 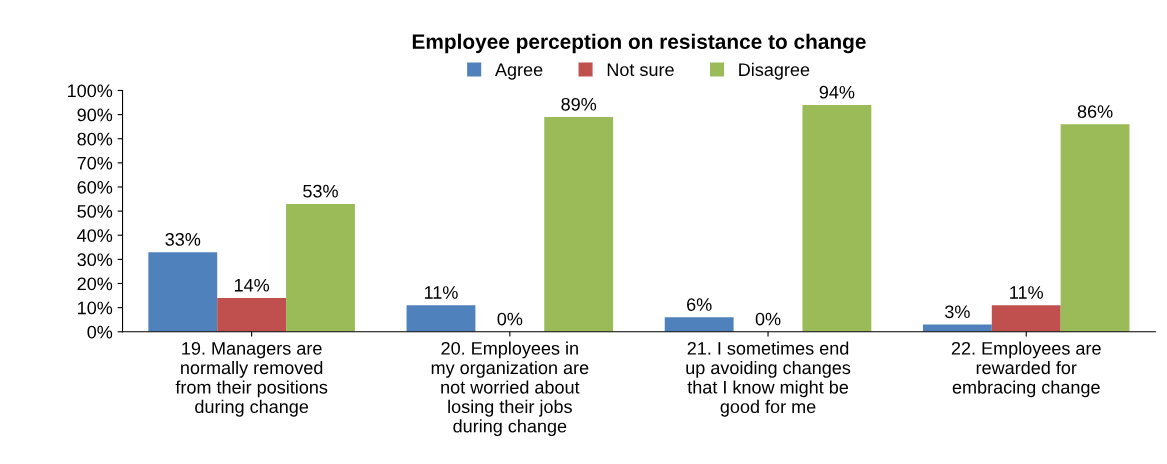 What do you see at coordinates (320, 191) in the screenshot?
I see `data-label: 53%` at bounding box center [320, 191].